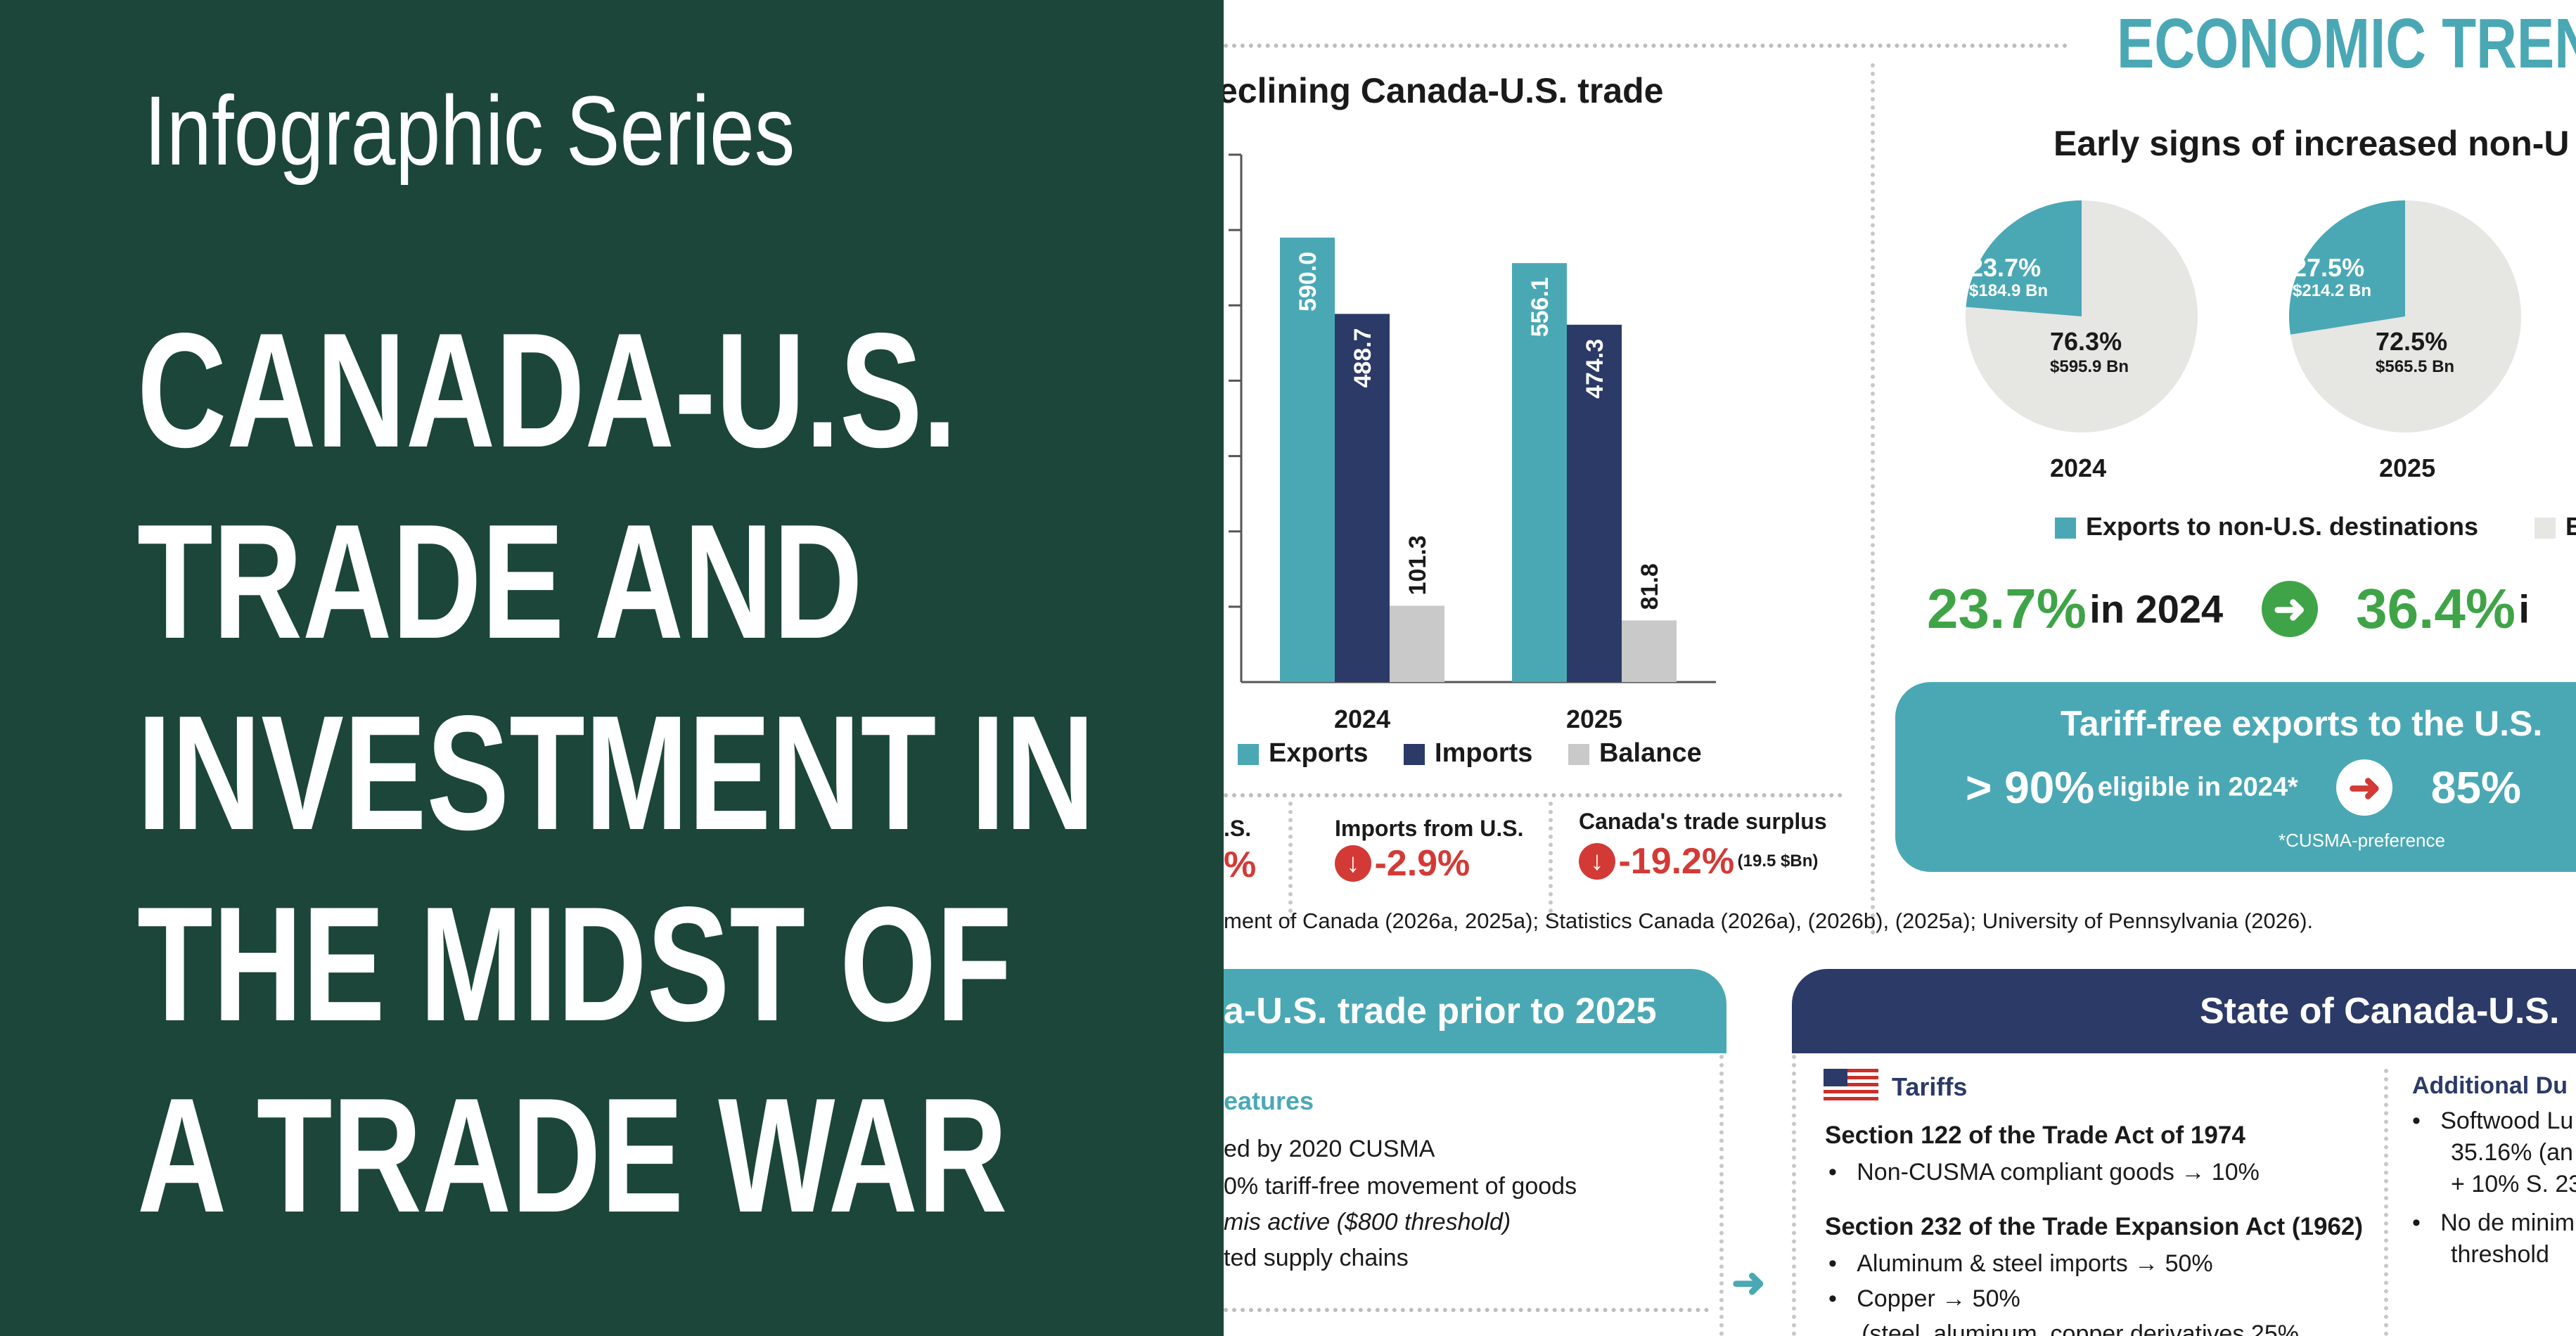 This screenshot has width=2576, height=1336. What do you see at coordinates (2065, 528) in the screenshot?
I see `legend-swatch-nonus` at bounding box center [2065, 528].